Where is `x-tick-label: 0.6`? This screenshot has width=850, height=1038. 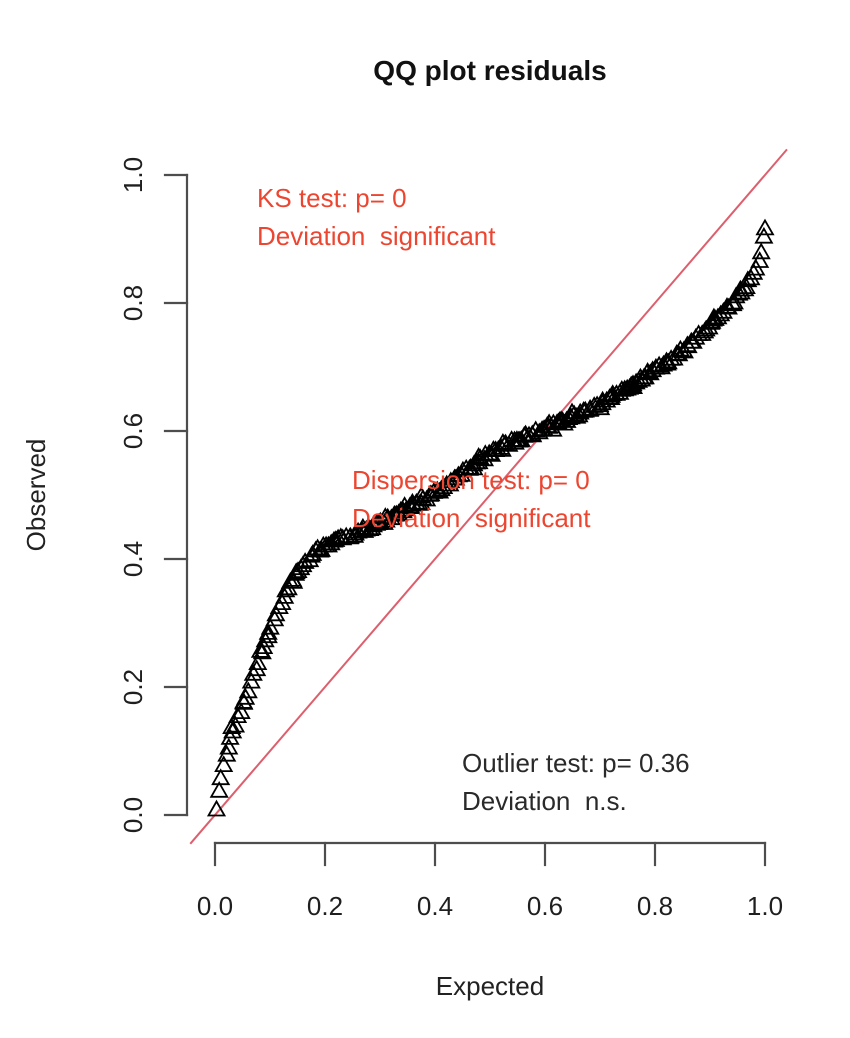
x-tick-label: 0.6 is located at coordinates (545, 906).